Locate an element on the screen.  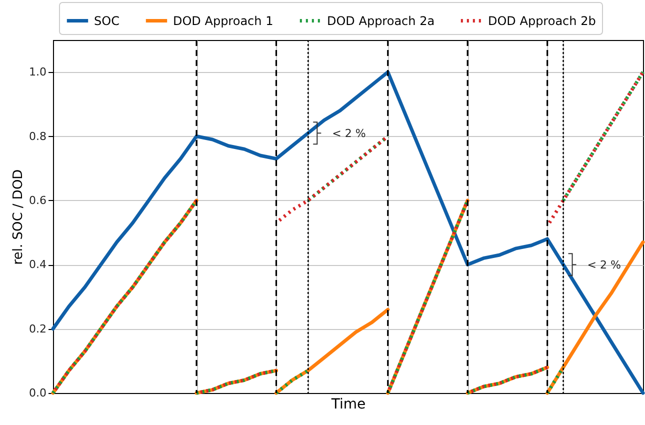
y-tick-label: 0.4 is located at coordinates (37, 265).